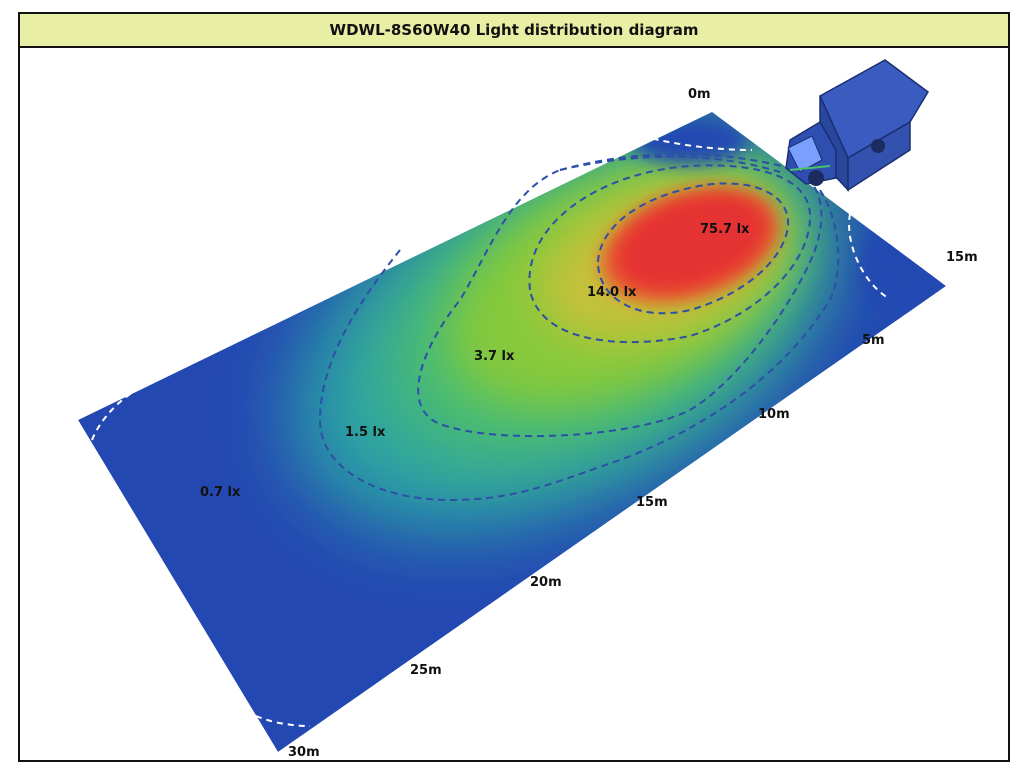  What do you see at coordinates (699, 94) in the screenshot?
I see `length-label-0m: 0m` at bounding box center [699, 94].